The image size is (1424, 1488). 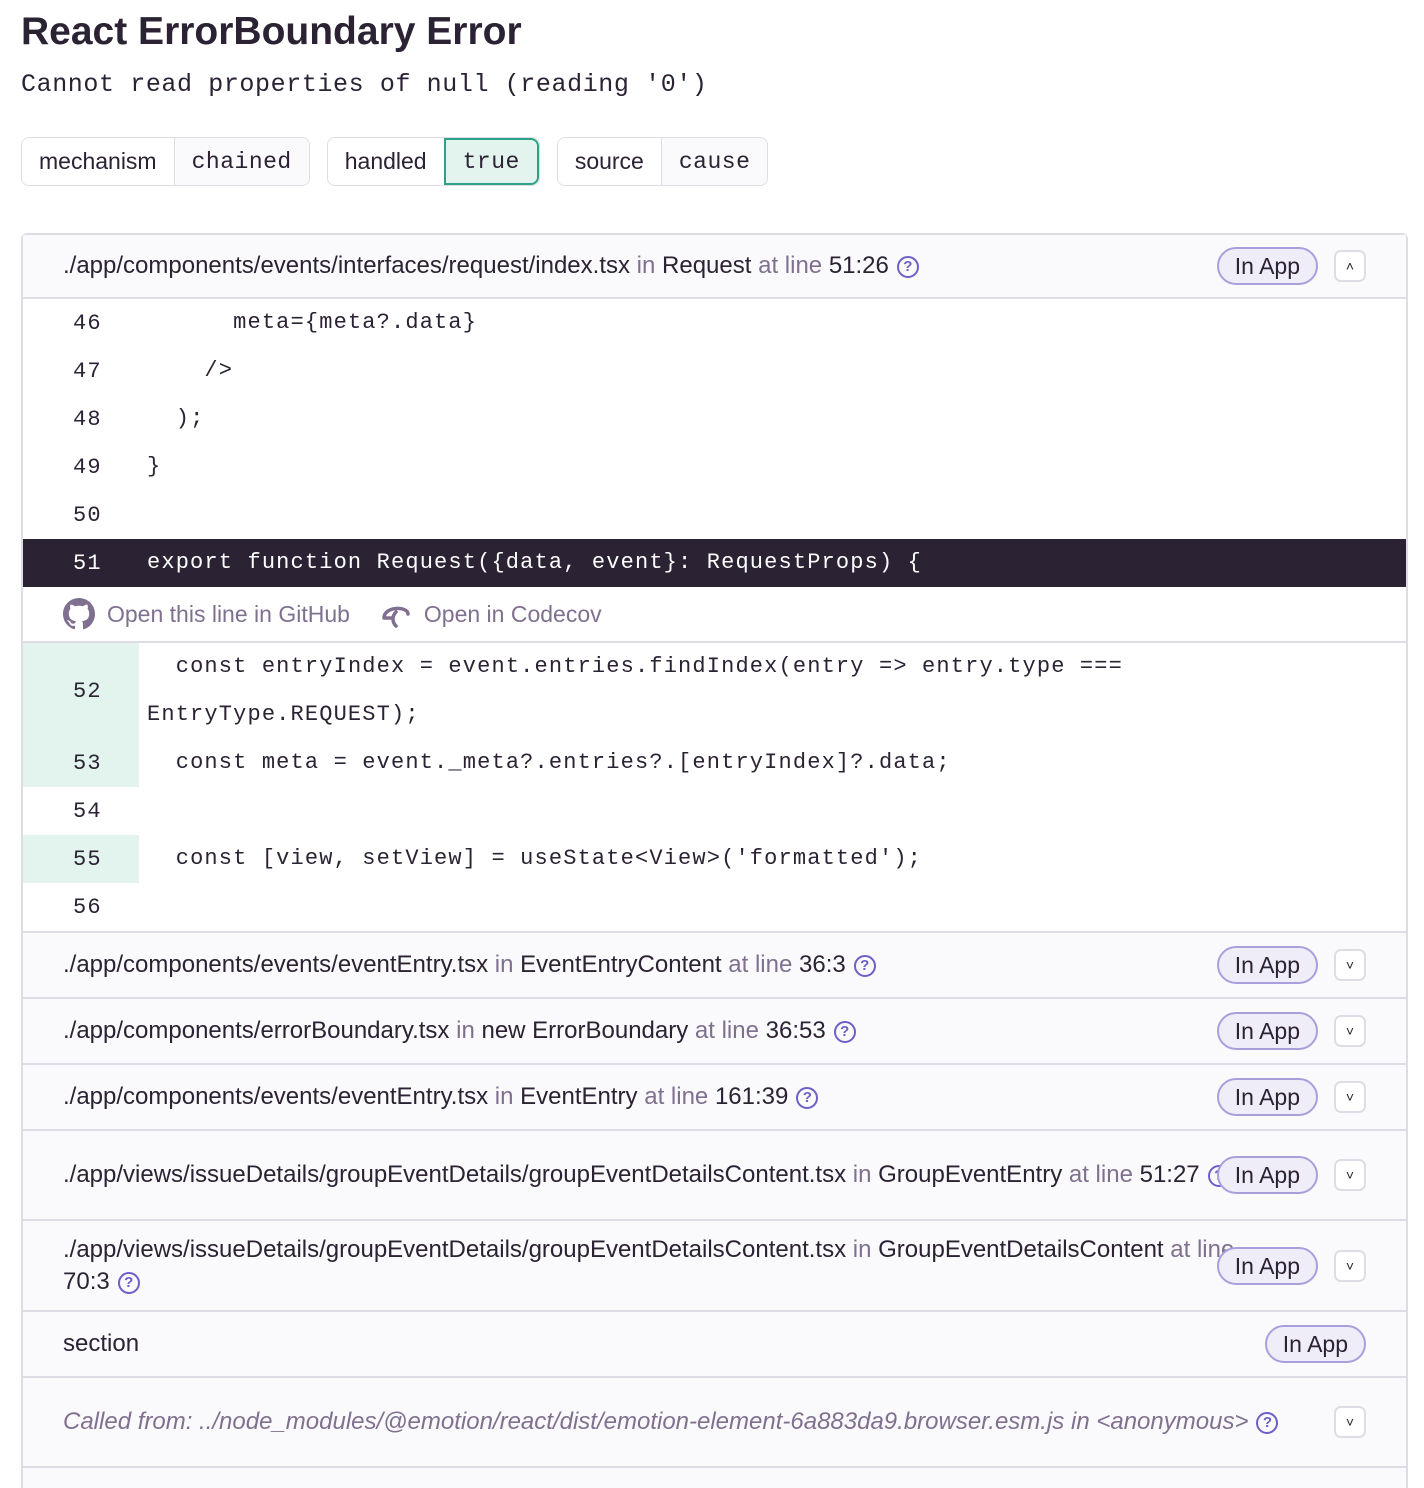 I want to click on open-github-link: Open this line in GitHub, so click(x=206, y=614).